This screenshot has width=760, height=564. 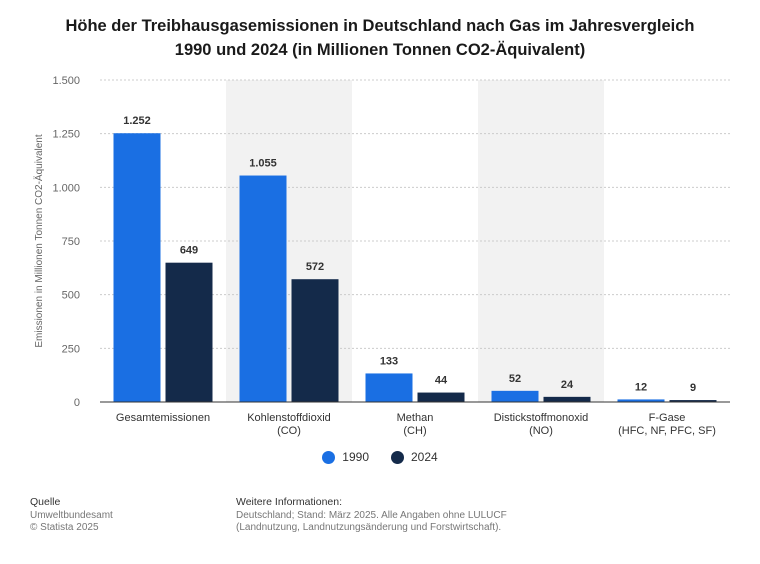 I want to click on legend-item-1990: 1990, so click(x=345, y=457).